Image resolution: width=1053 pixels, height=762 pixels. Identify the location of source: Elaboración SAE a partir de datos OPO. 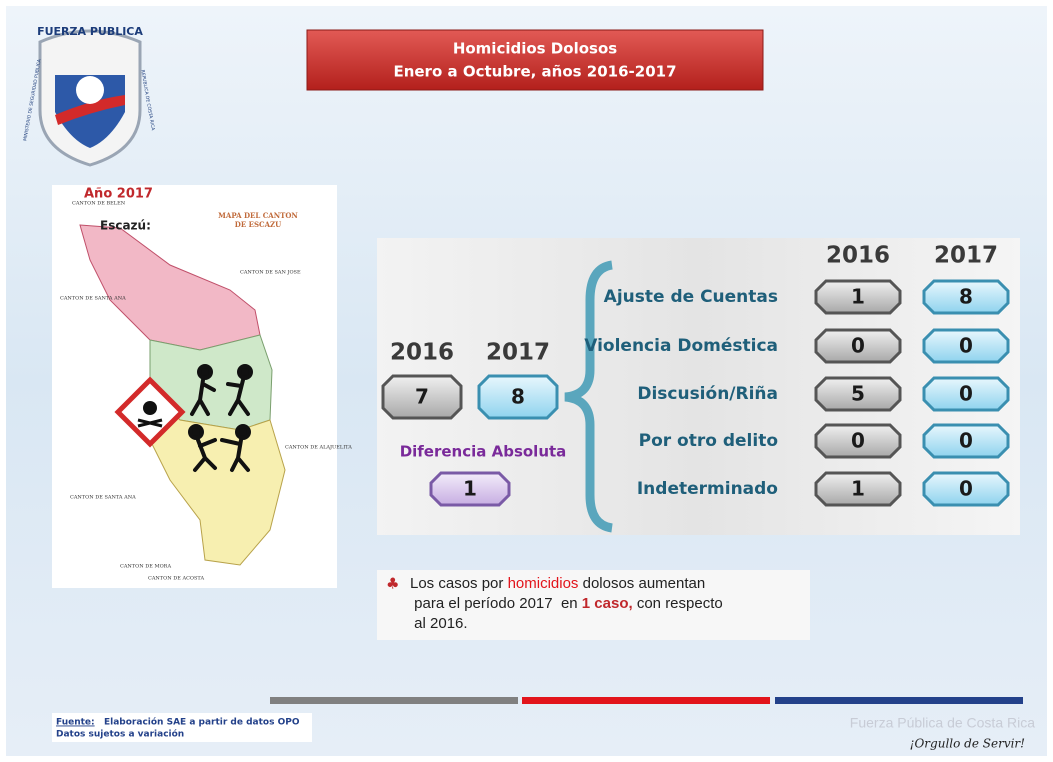
(202, 722).